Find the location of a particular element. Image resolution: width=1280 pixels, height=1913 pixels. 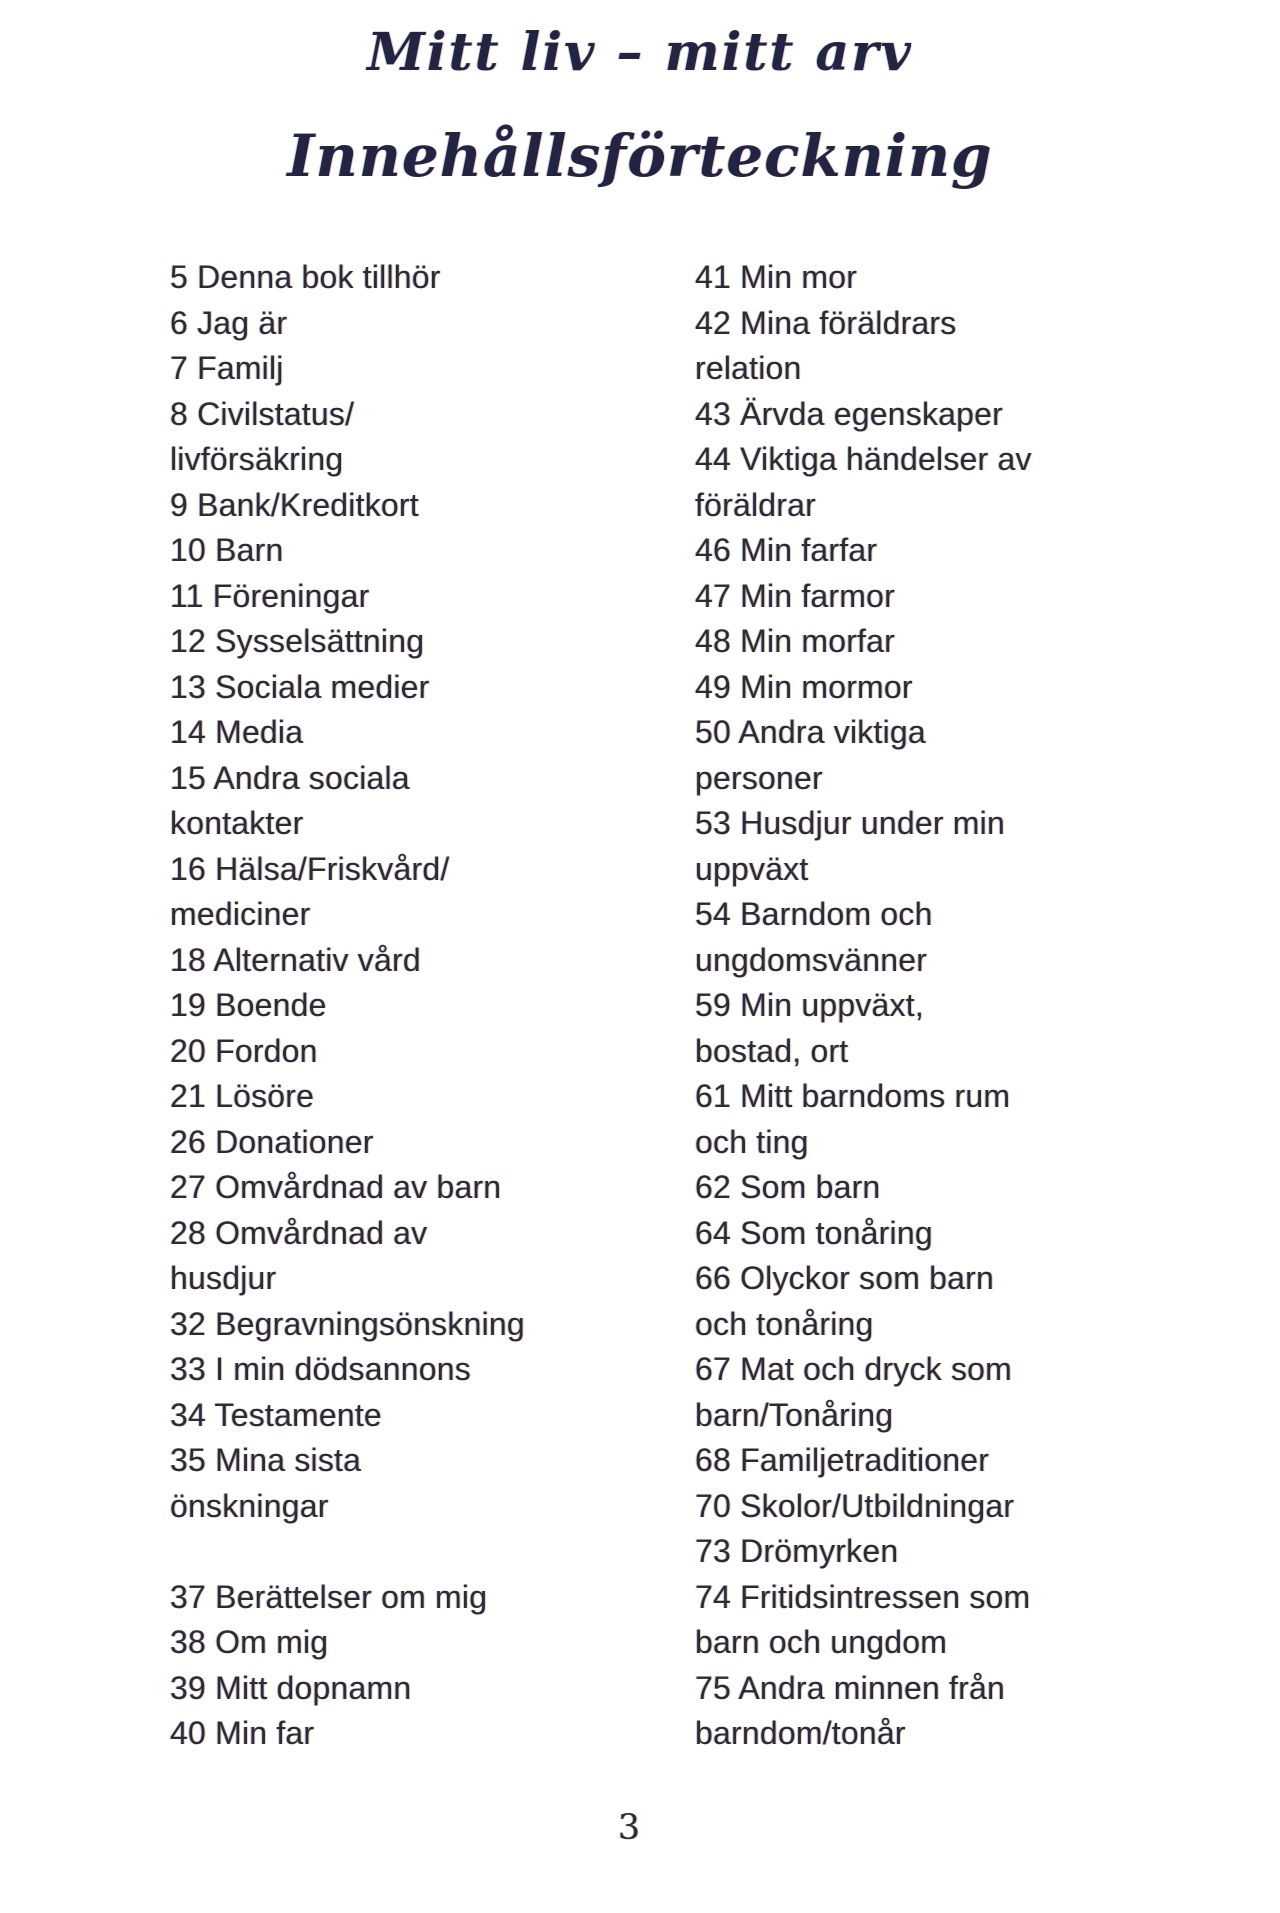

toc-line: 75 Andra minnen från is located at coordinates (850, 1687).